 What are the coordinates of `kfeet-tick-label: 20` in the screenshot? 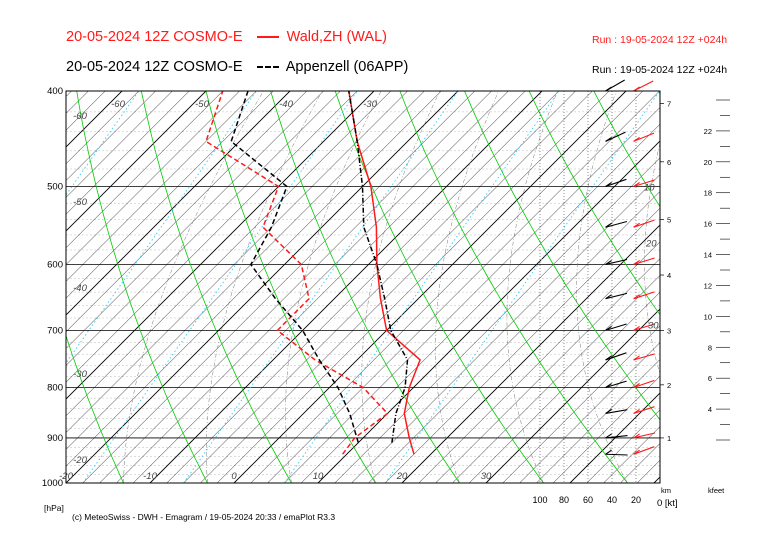 It's located at (708, 162).